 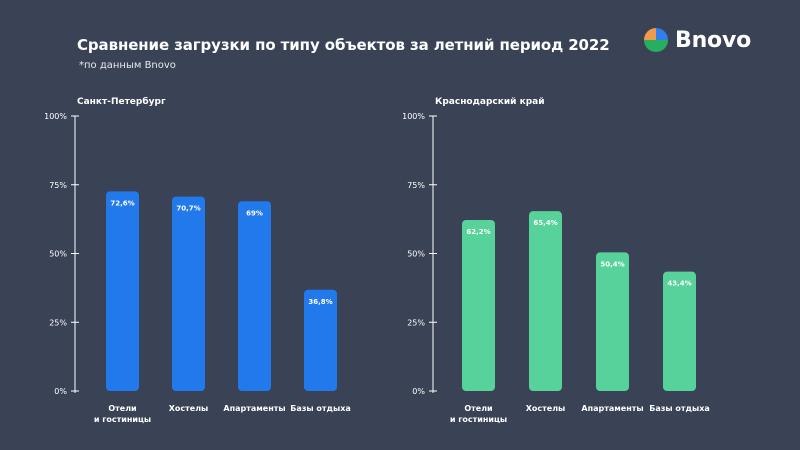 What do you see at coordinates (713, 40) in the screenshot?
I see `logo-text: Bnovo` at bounding box center [713, 40].